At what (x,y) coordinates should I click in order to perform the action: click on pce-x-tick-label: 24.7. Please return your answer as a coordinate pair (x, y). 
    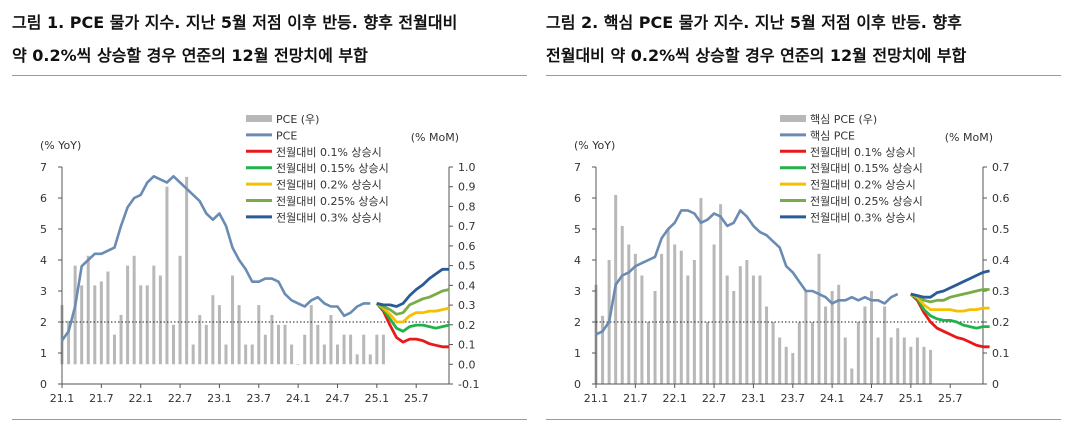
    Looking at the image, I should click on (337, 398).